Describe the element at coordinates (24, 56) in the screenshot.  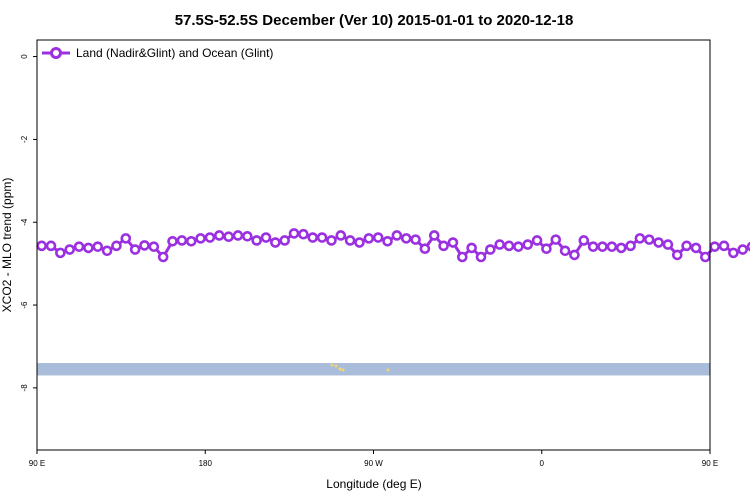
I see `y-tick-label: 0` at that location.